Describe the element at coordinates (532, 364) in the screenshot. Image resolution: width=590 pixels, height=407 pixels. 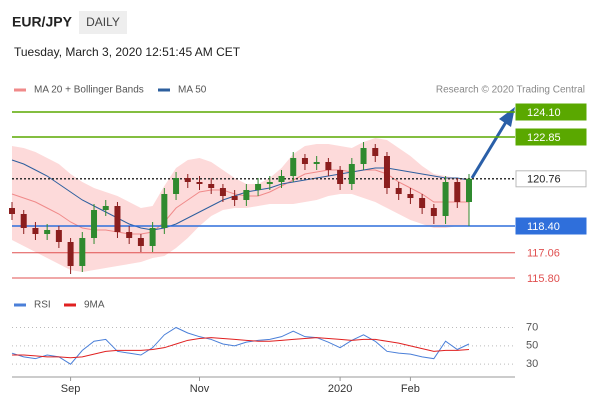
I see `y-tick-label: 30` at that location.